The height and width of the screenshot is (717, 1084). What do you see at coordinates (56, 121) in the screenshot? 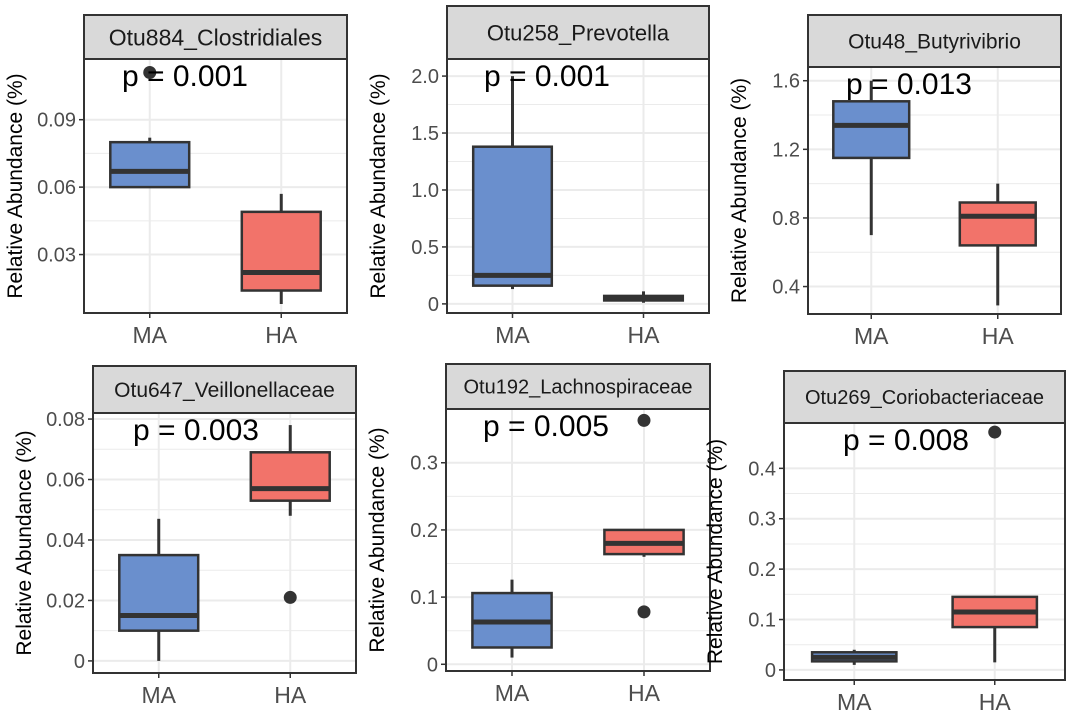
I see `y-tick-label: 0.09` at bounding box center [56, 121].